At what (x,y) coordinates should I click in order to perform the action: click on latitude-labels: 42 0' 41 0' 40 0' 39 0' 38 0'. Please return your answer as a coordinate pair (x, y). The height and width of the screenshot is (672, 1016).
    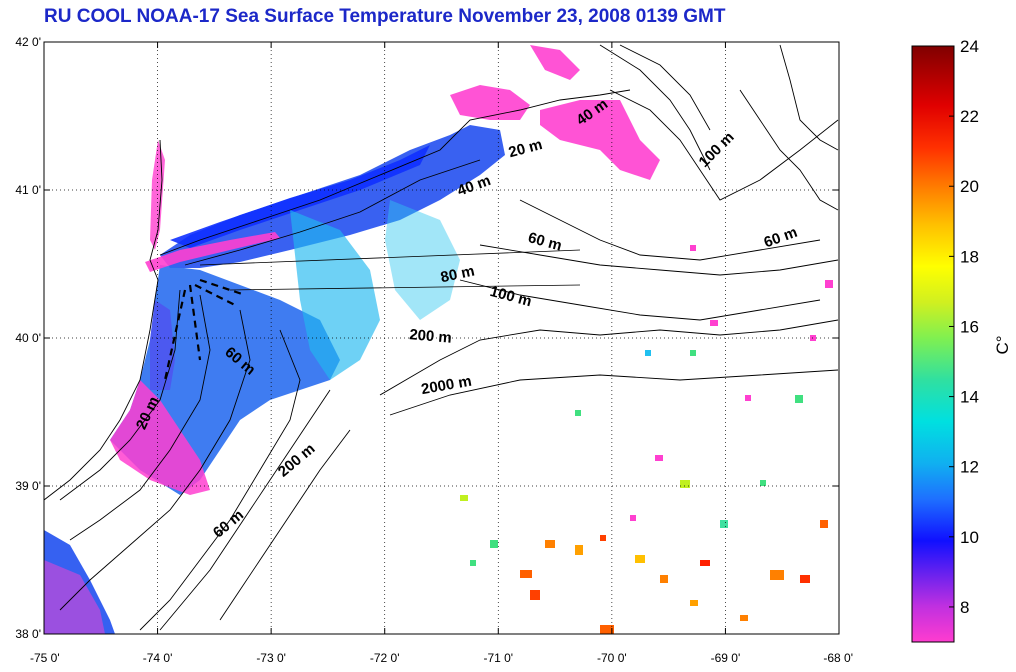
    Looking at the image, I should click on (28, 338).